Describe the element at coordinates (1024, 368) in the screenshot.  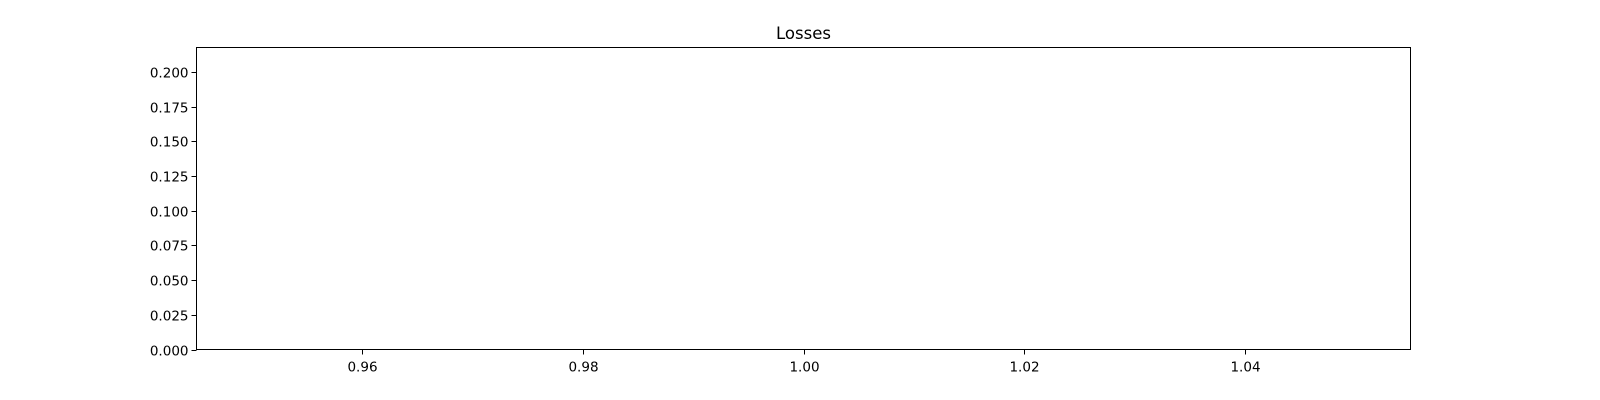
I see `x-tick-label: 1.02` at that location.